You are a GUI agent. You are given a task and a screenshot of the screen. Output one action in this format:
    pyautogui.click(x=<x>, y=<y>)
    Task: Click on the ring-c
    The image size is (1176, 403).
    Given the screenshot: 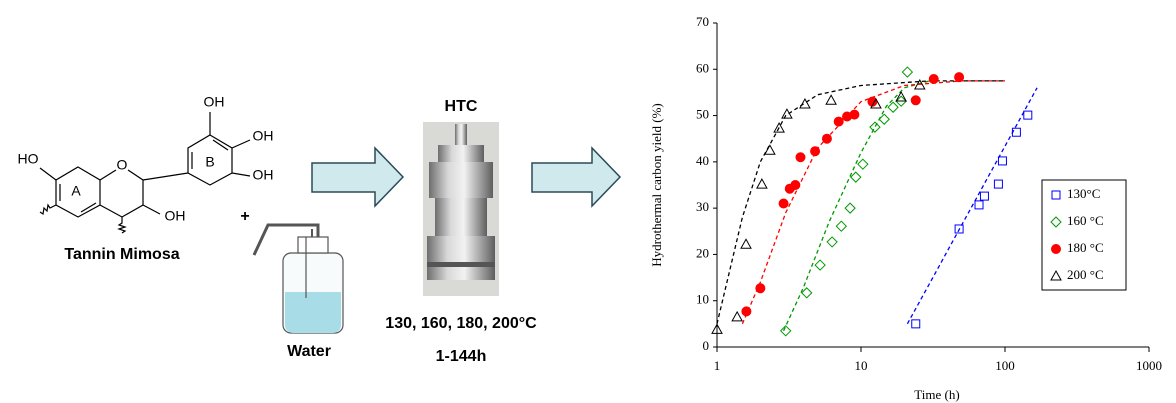 What is the action you would take?
    pyautogui.click(x=121, y=193)
    